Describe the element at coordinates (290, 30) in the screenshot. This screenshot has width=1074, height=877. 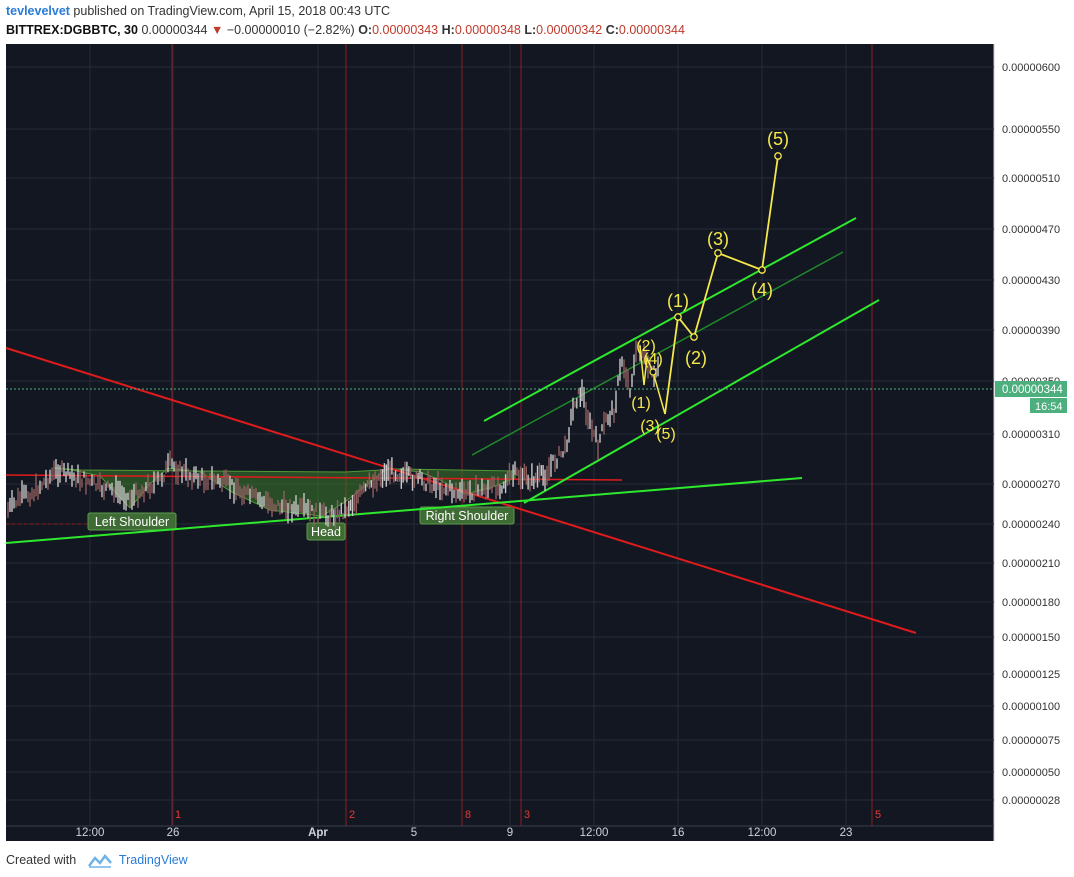
I see `price-change: −0.00000010 (−2.82%)` at that location.